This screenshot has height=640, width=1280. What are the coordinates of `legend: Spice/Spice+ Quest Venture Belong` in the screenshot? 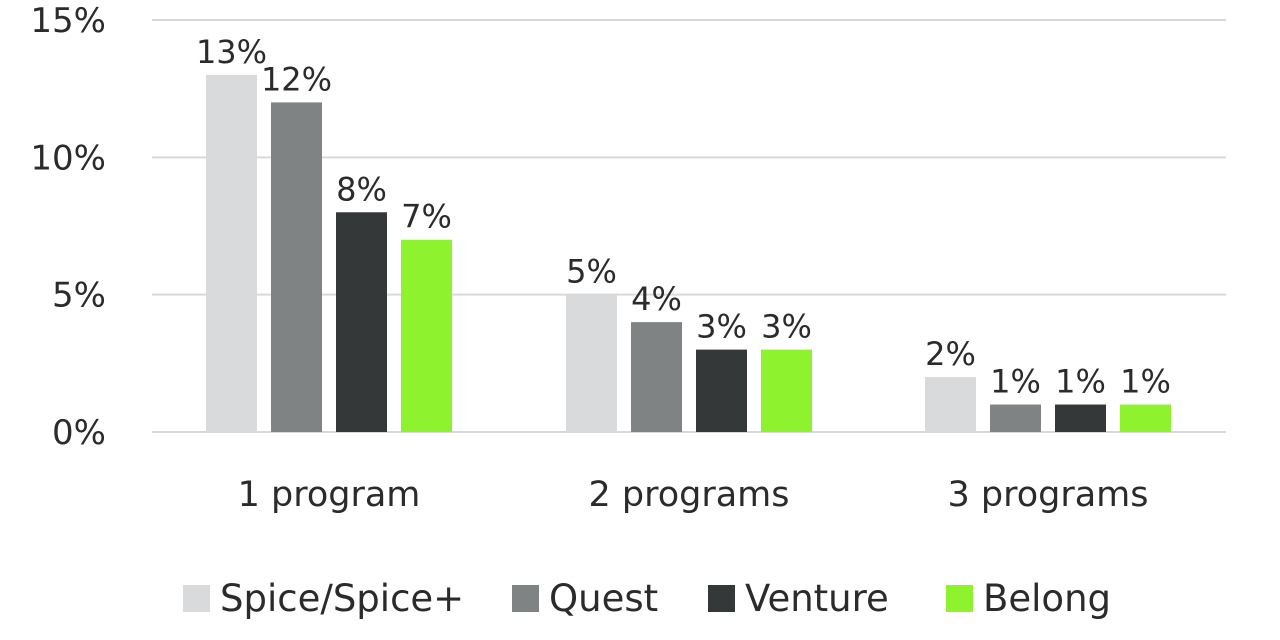 It's located at (647, 598).